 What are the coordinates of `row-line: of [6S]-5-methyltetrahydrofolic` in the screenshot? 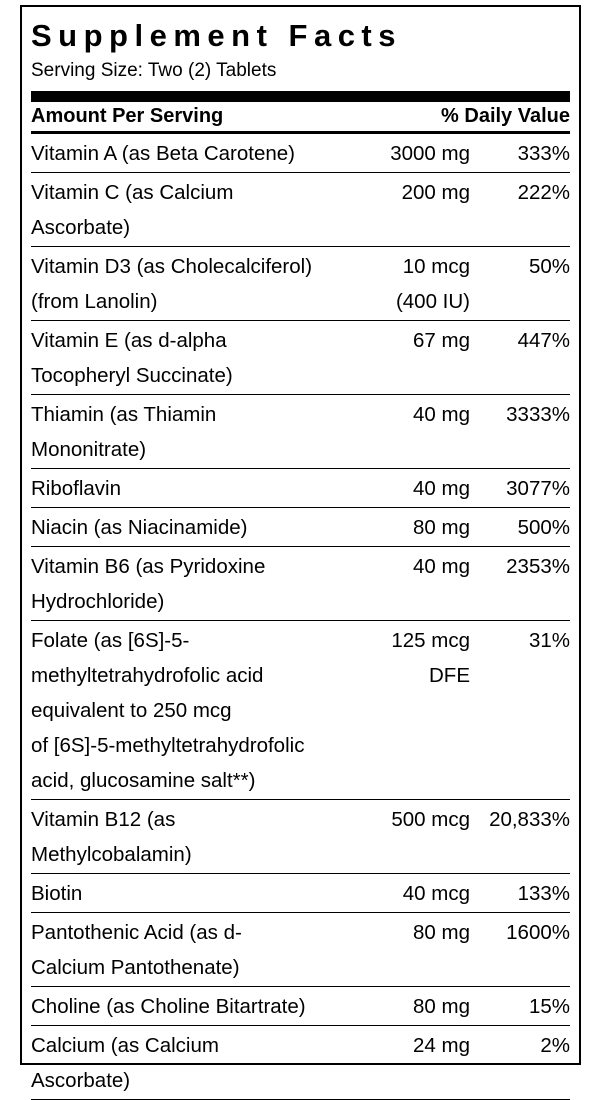 It's located at (300, 745).